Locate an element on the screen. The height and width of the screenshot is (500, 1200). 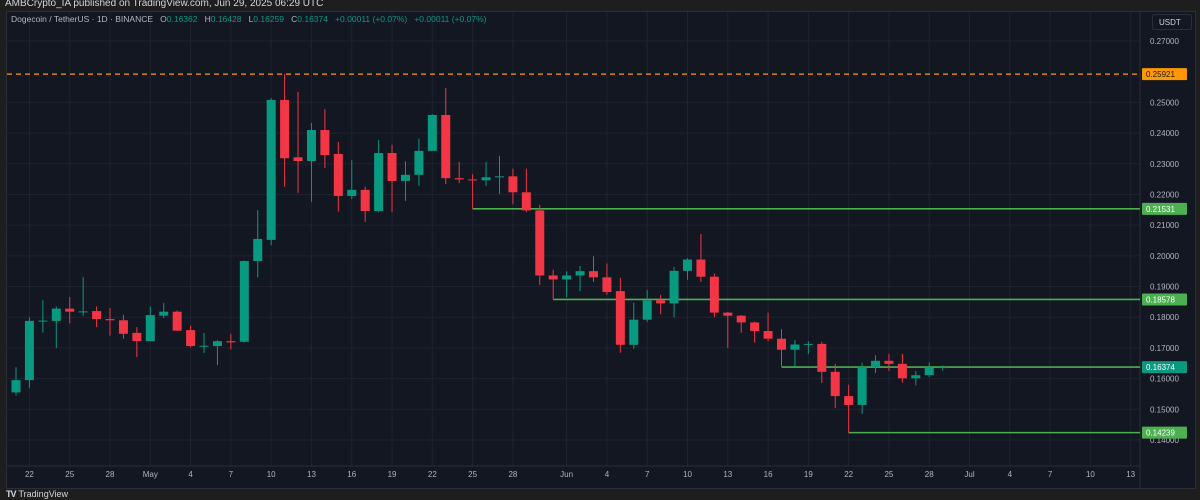
price-level-label: 0.18578 is located at coordinates (1160, 299).